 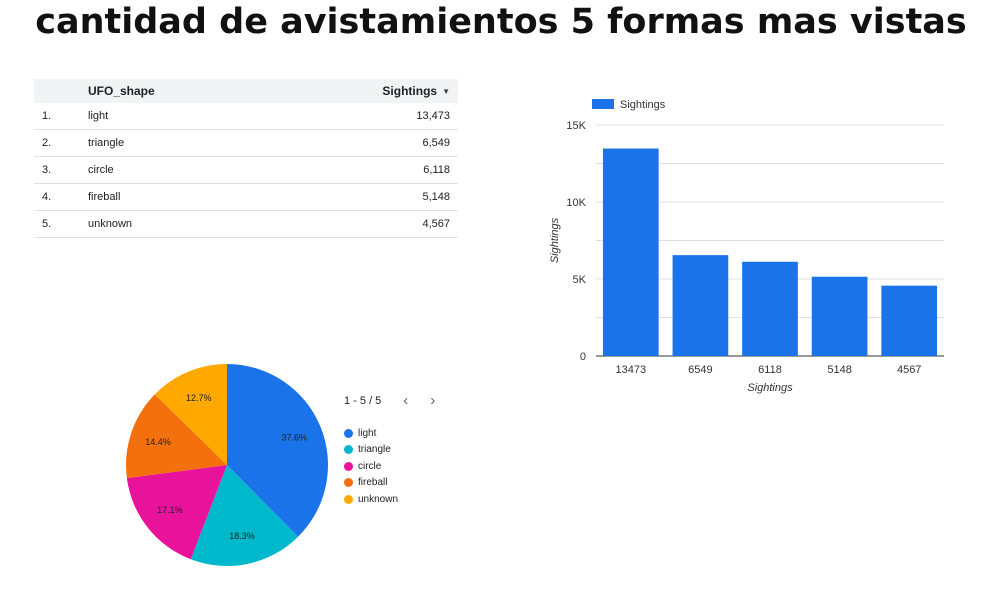 I want to click on legend-pager: 1 - 5 / 5 ‹ ›, so click(x=389, y=400).